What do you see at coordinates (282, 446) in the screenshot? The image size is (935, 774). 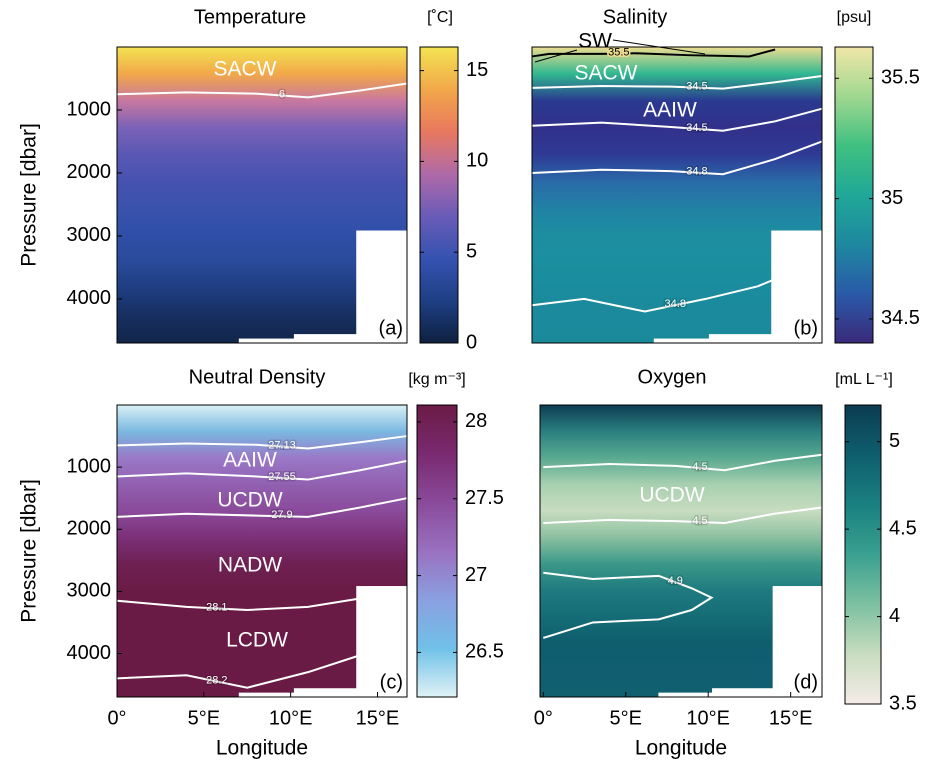 I see `contour-label: 27.13` at bounding box center [282, 446].